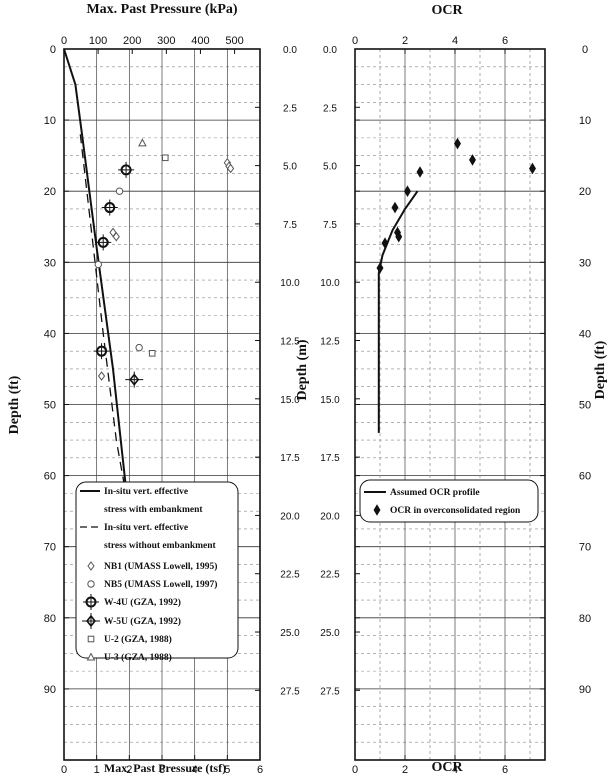  Describe the element at coordinates (104, 319) in the screenshot. I see `stress-line-without-embankment` at that location.